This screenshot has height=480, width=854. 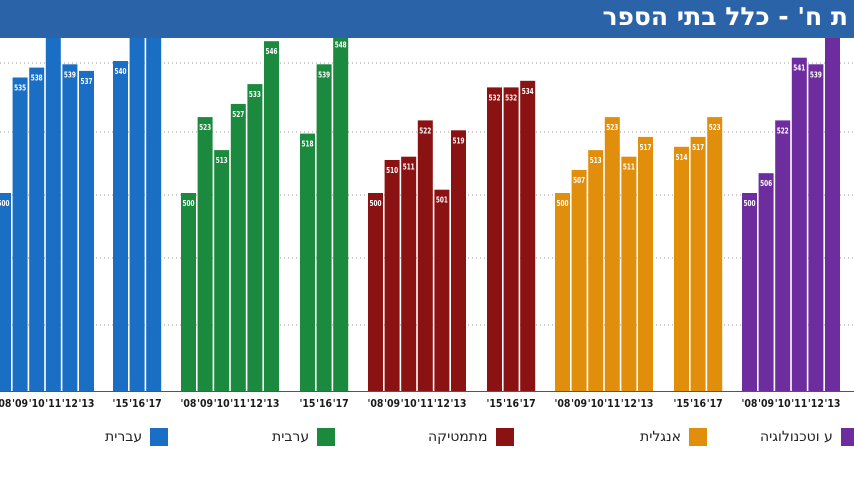 I want to click on bar-value-label: 522, so click(x=425, y=130).